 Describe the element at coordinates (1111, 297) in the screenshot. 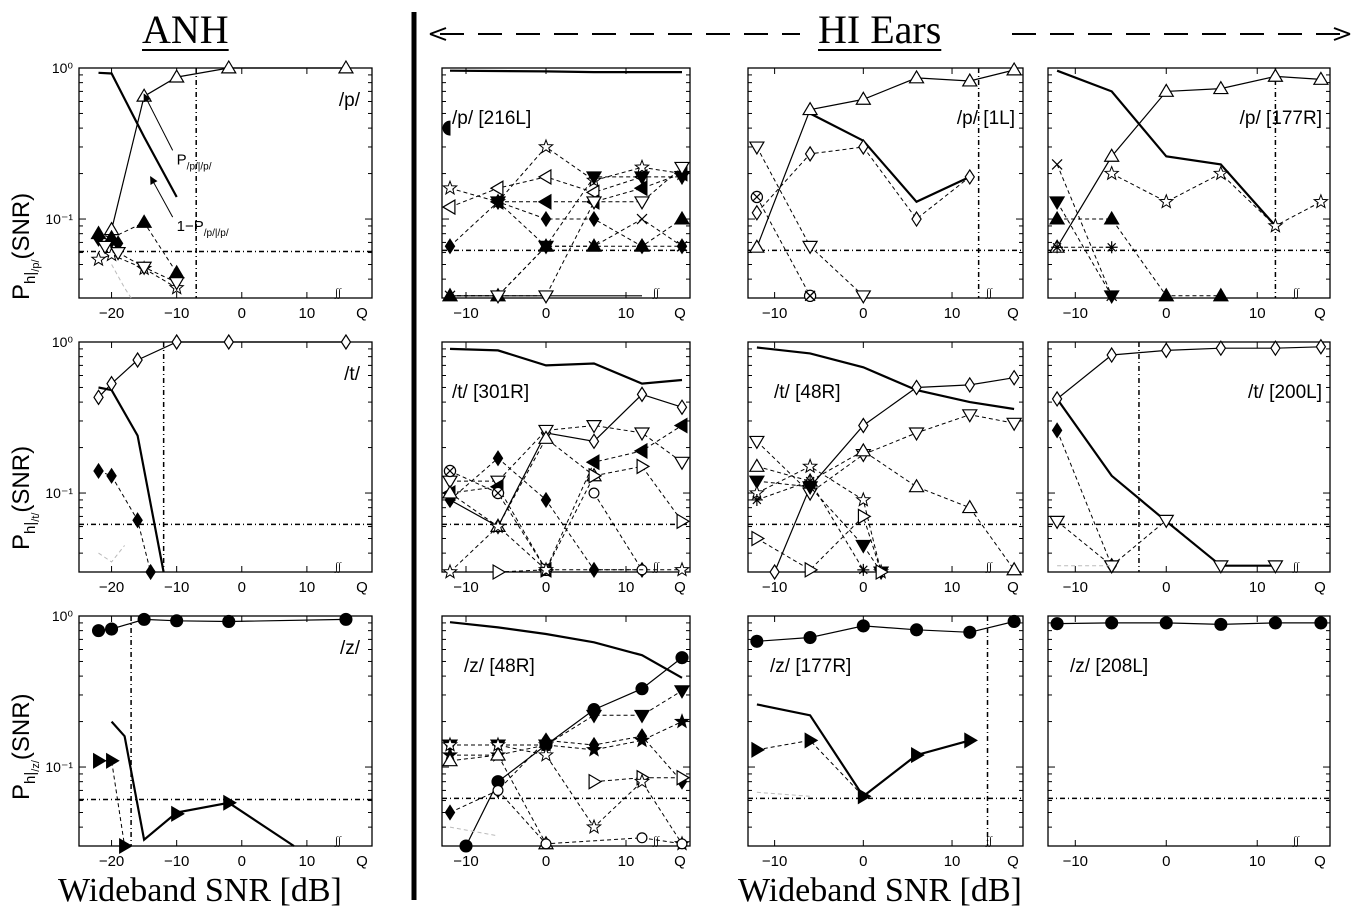

I see `data-point-tri-down-filled` at that location.